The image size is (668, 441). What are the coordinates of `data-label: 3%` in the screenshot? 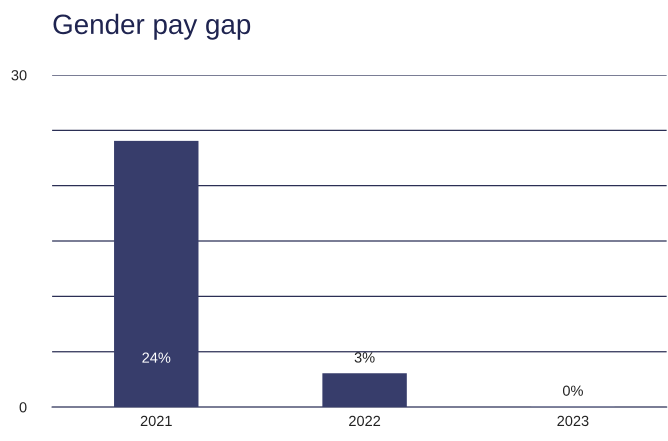 It's located at (364, 357).